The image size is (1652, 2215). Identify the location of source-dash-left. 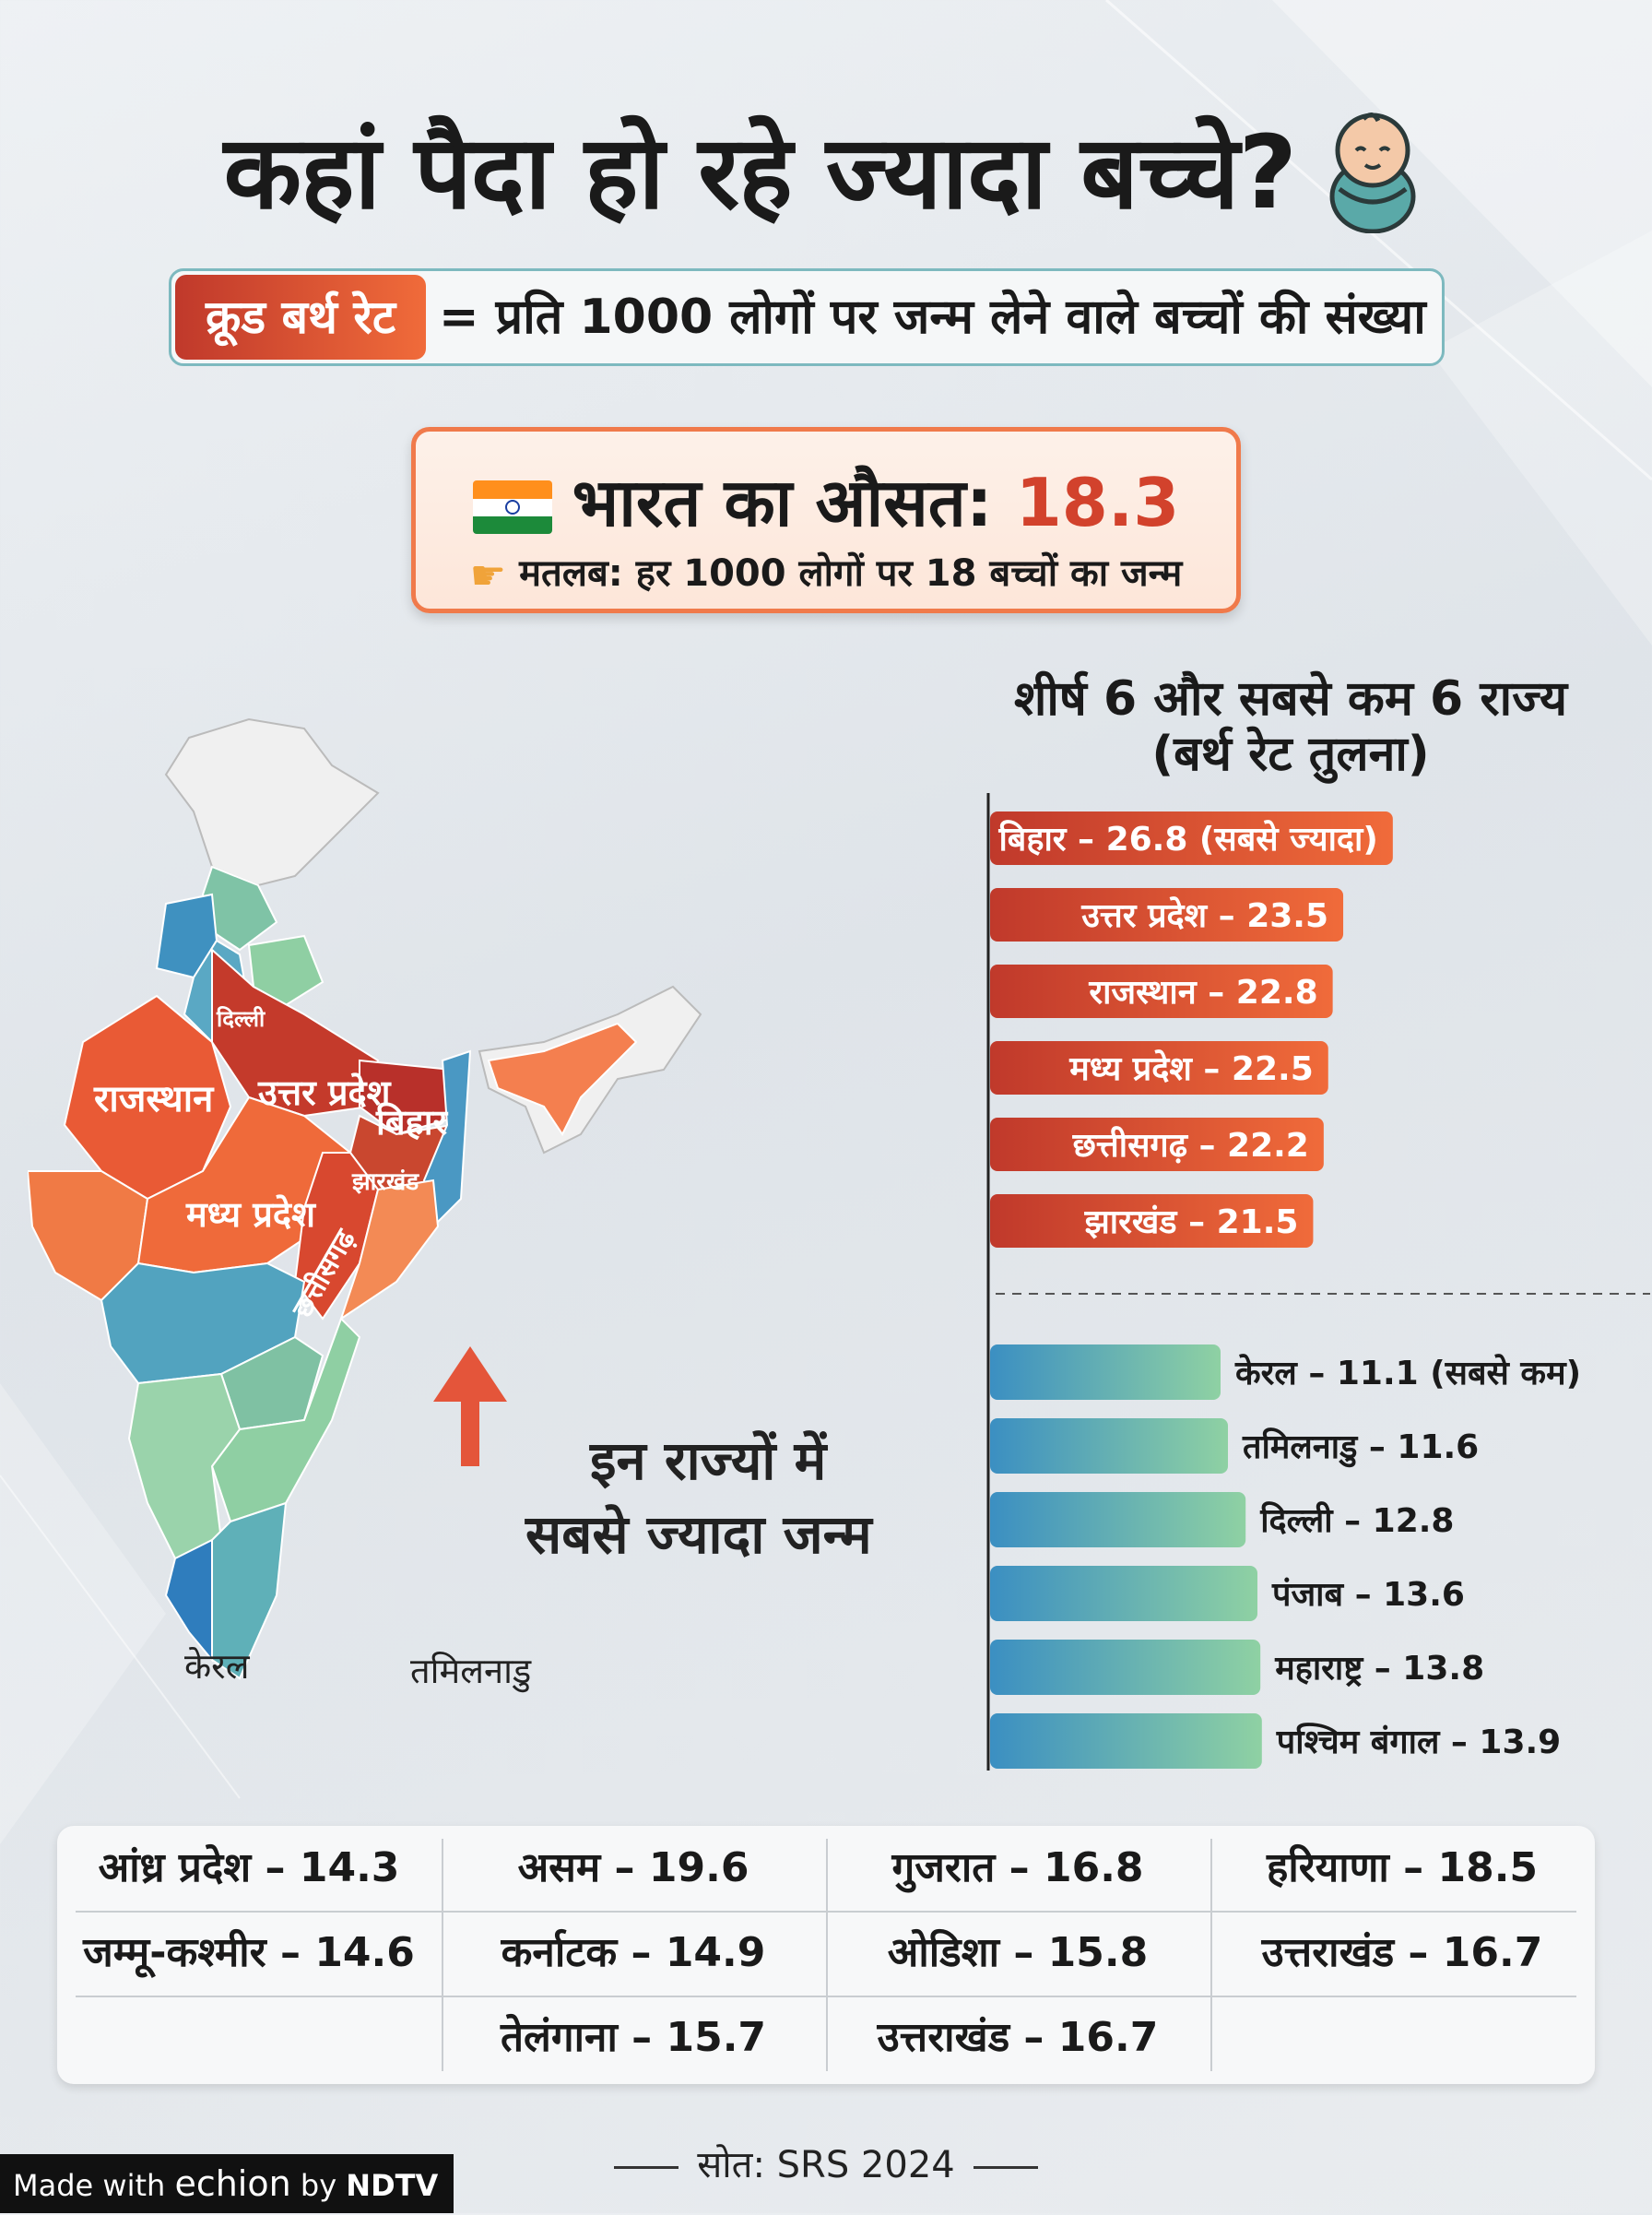
(646, 2167).